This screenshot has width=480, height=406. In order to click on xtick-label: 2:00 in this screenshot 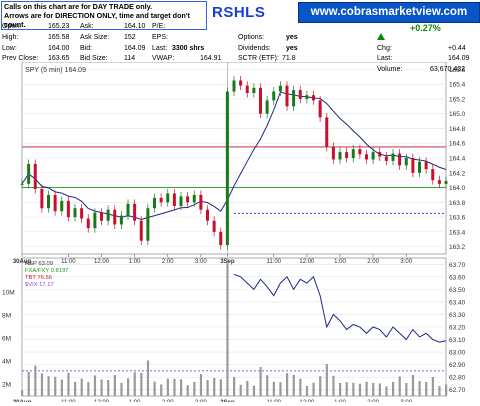, I will do `click(168, 262)`.